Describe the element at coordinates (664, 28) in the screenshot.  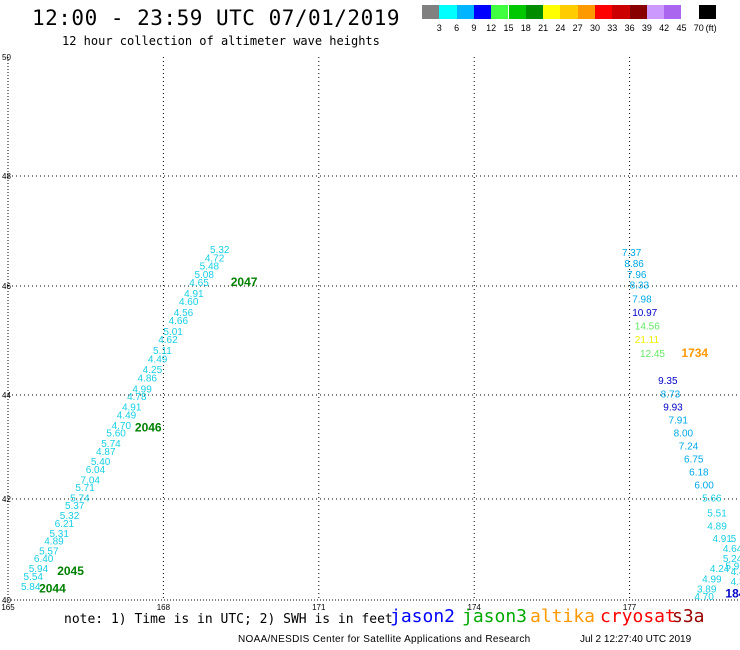
I see `legend-label: 42` at that location.